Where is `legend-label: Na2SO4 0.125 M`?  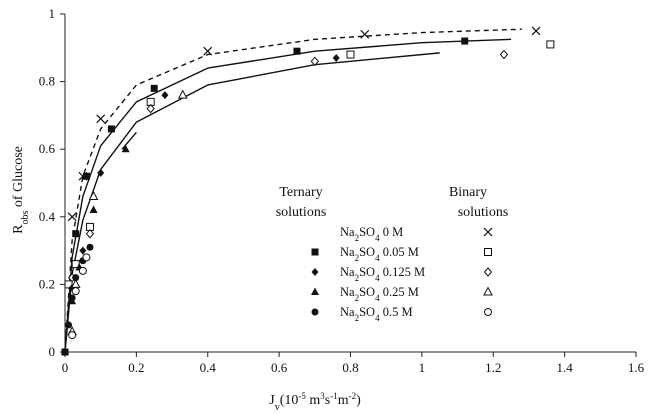
legend-label: Na2SO4 0.125 M is located at coordinates (382, 274).